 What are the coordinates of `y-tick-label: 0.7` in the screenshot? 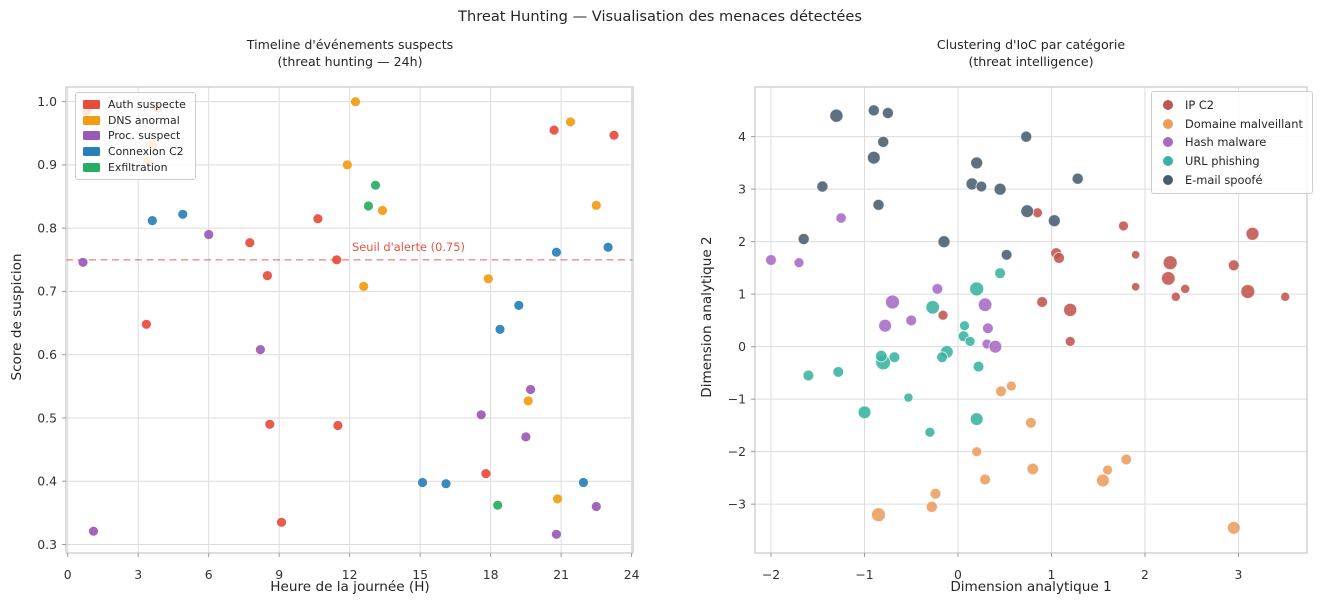 It's located at (47, 291).